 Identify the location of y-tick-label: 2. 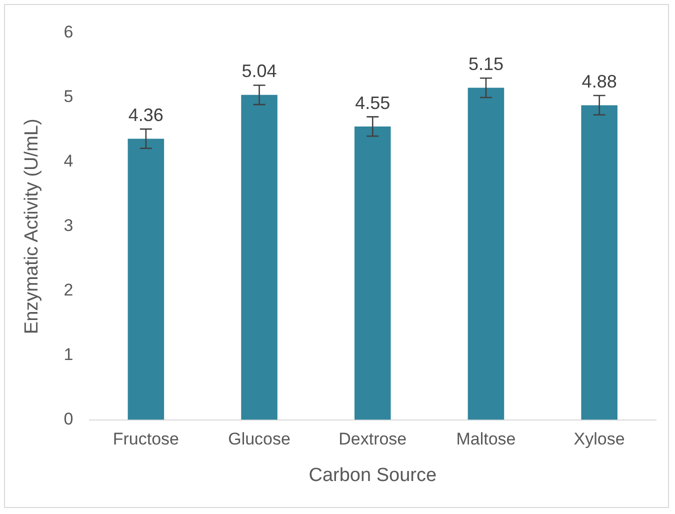
(69, 290).